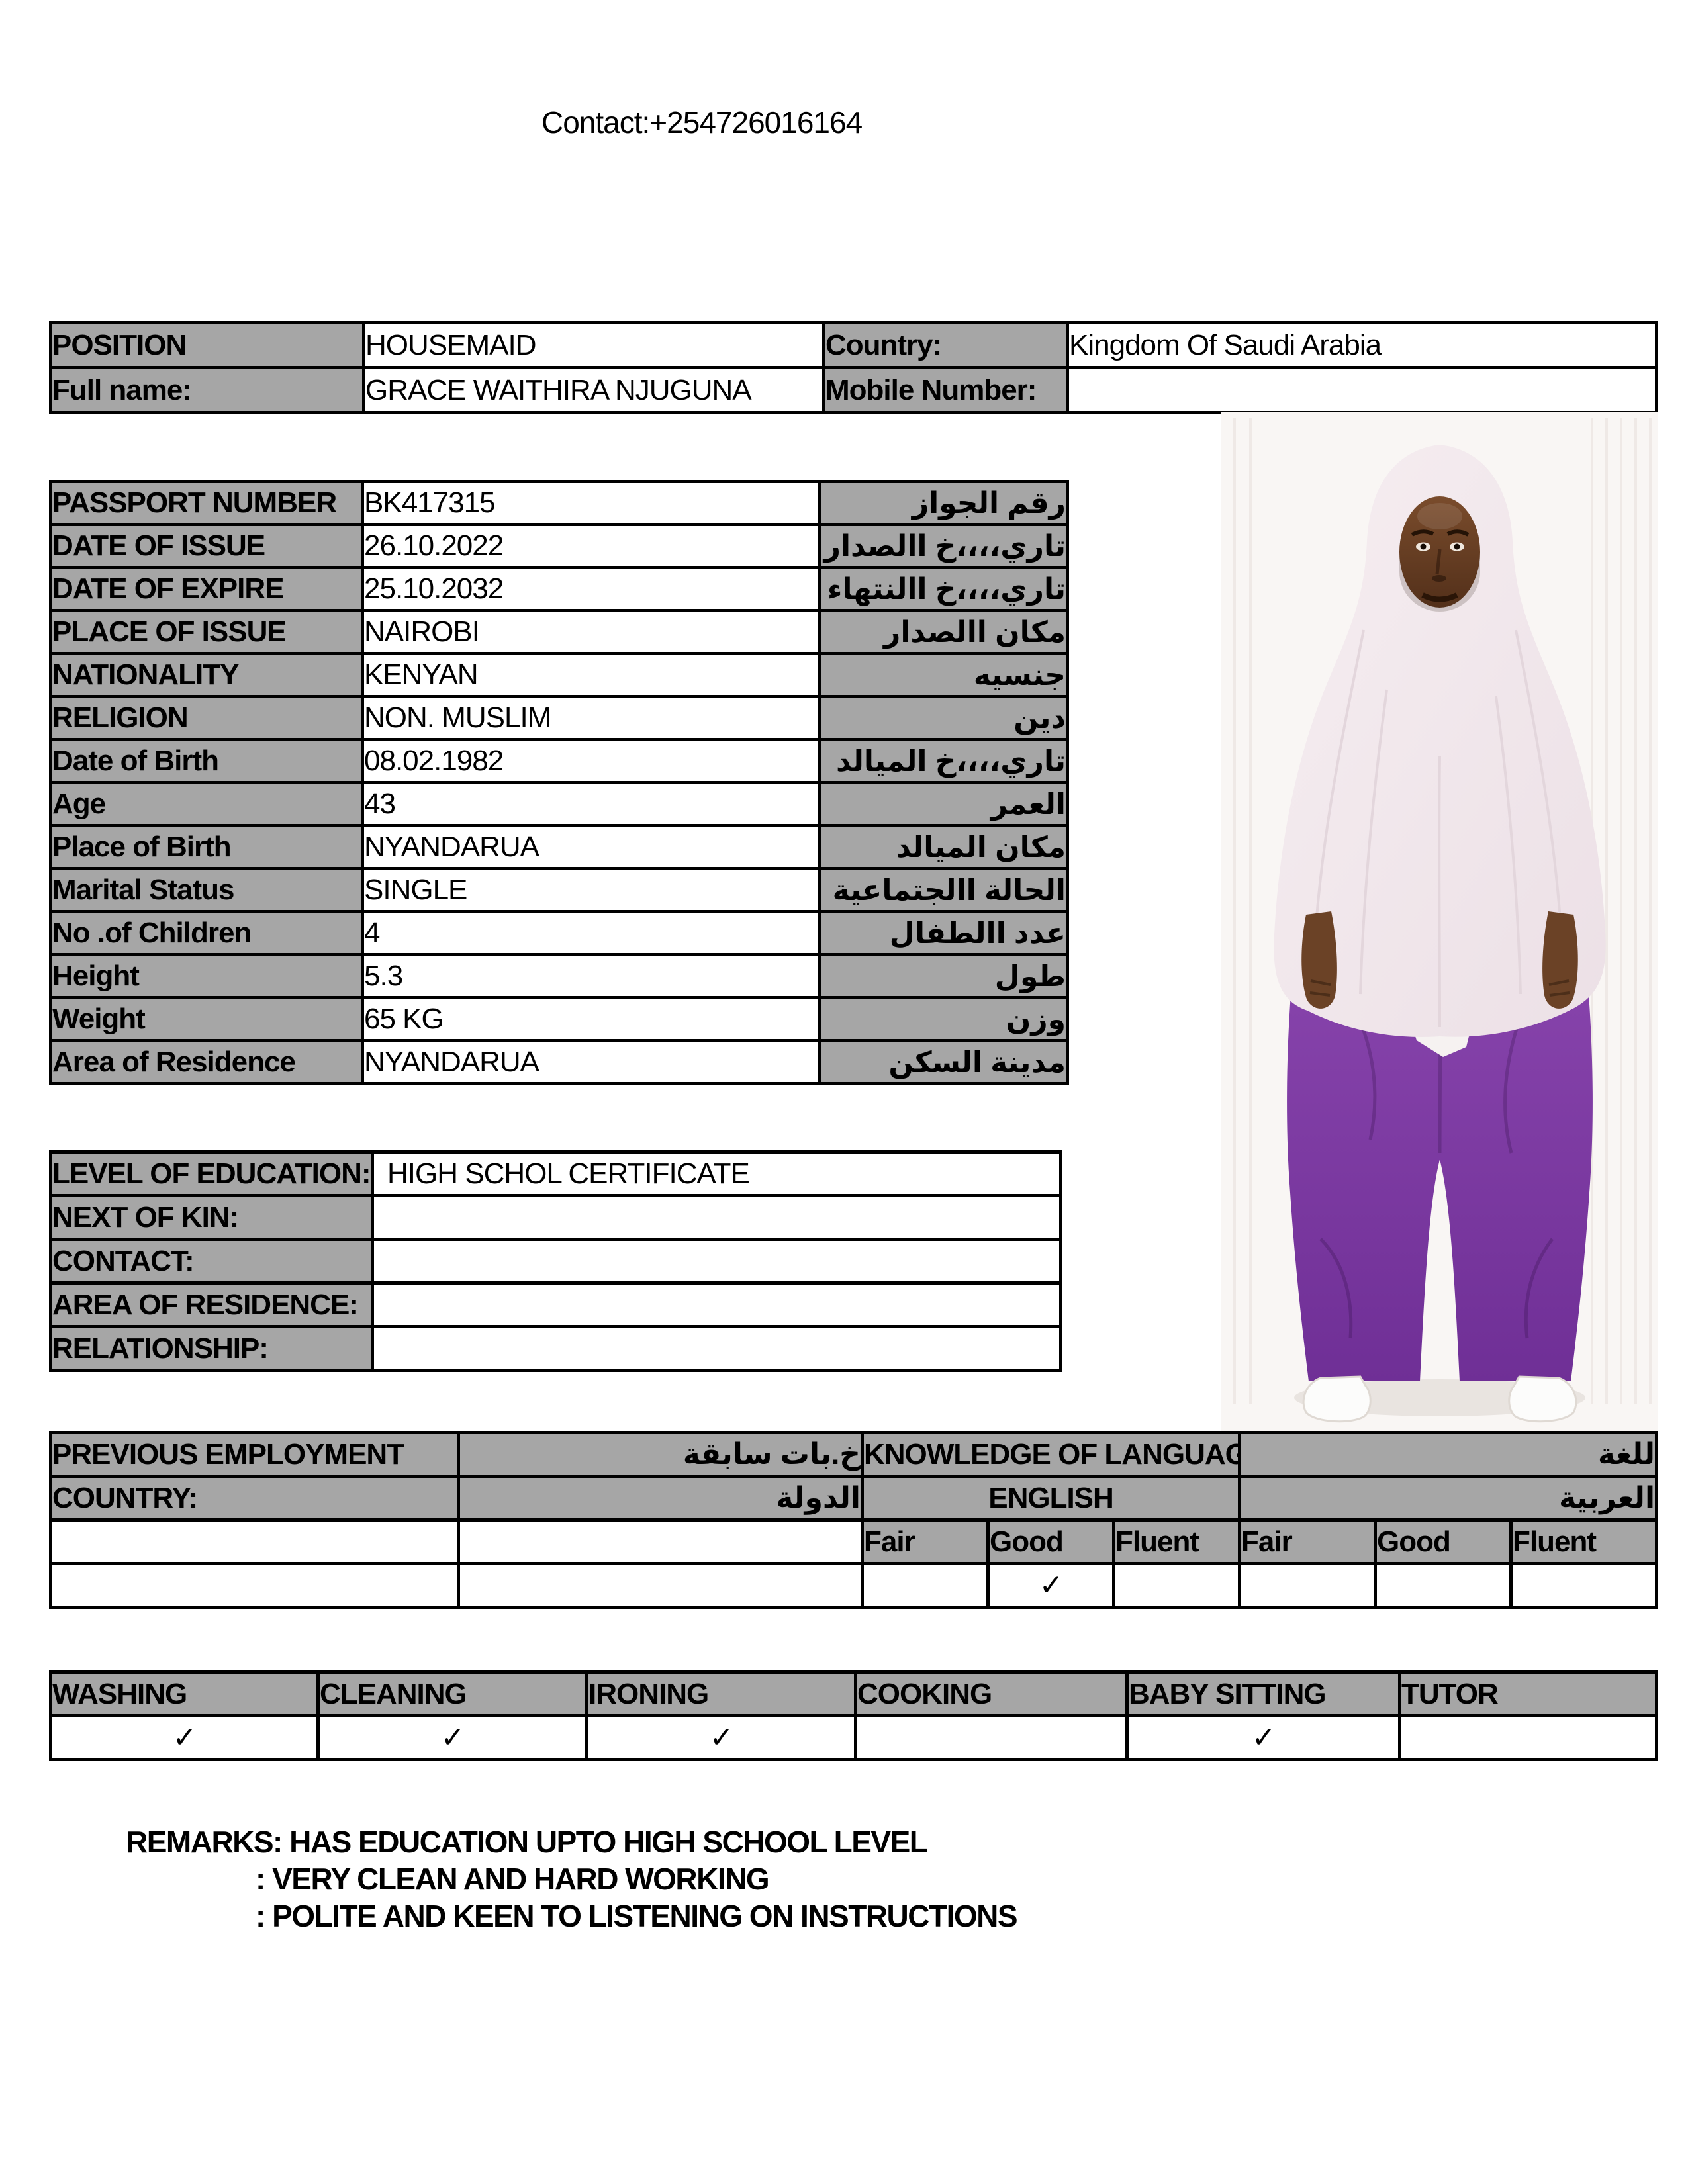 Image resolution: width=1688 pixels, height=2184 pixels. Describe the element at coordinates (591, 632) in the screenshot. I see `row-value: NAIROBI` at that location.